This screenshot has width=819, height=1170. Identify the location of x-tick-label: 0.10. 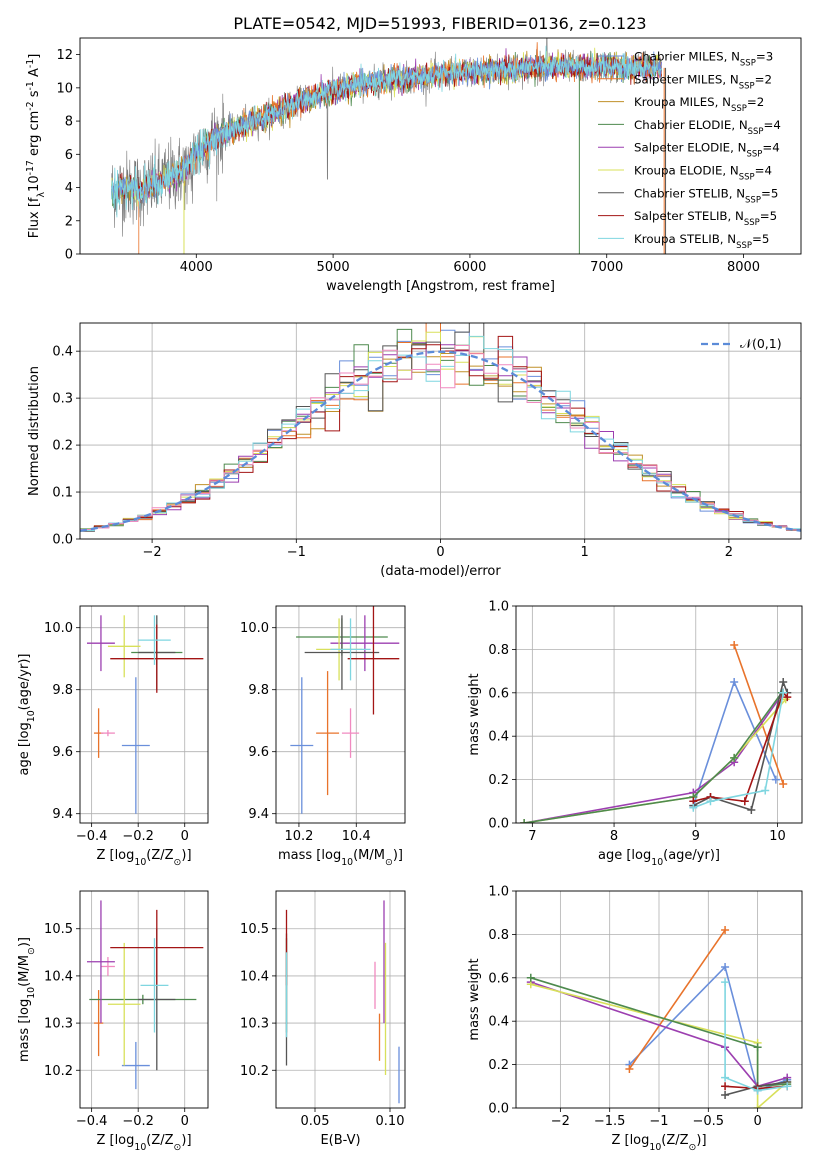
(390, 1121).